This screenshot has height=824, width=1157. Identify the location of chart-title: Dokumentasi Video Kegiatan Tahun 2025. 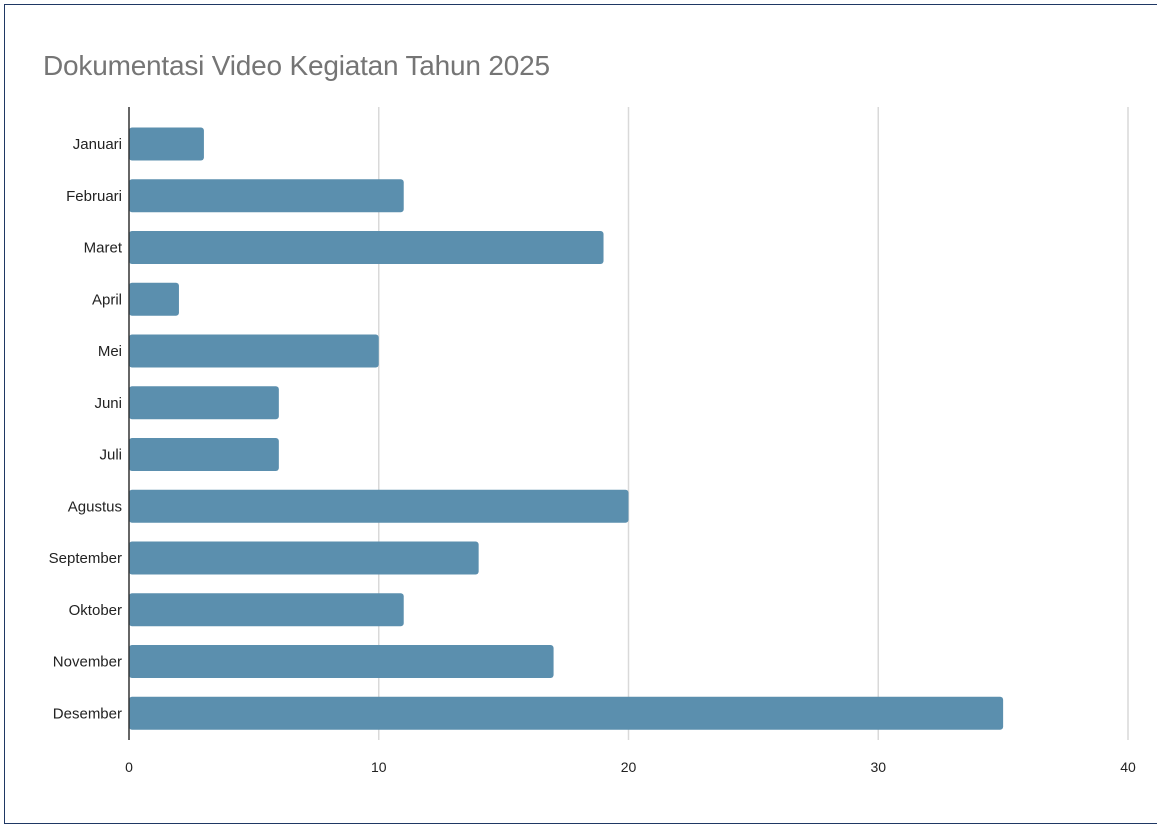
(296, 65).